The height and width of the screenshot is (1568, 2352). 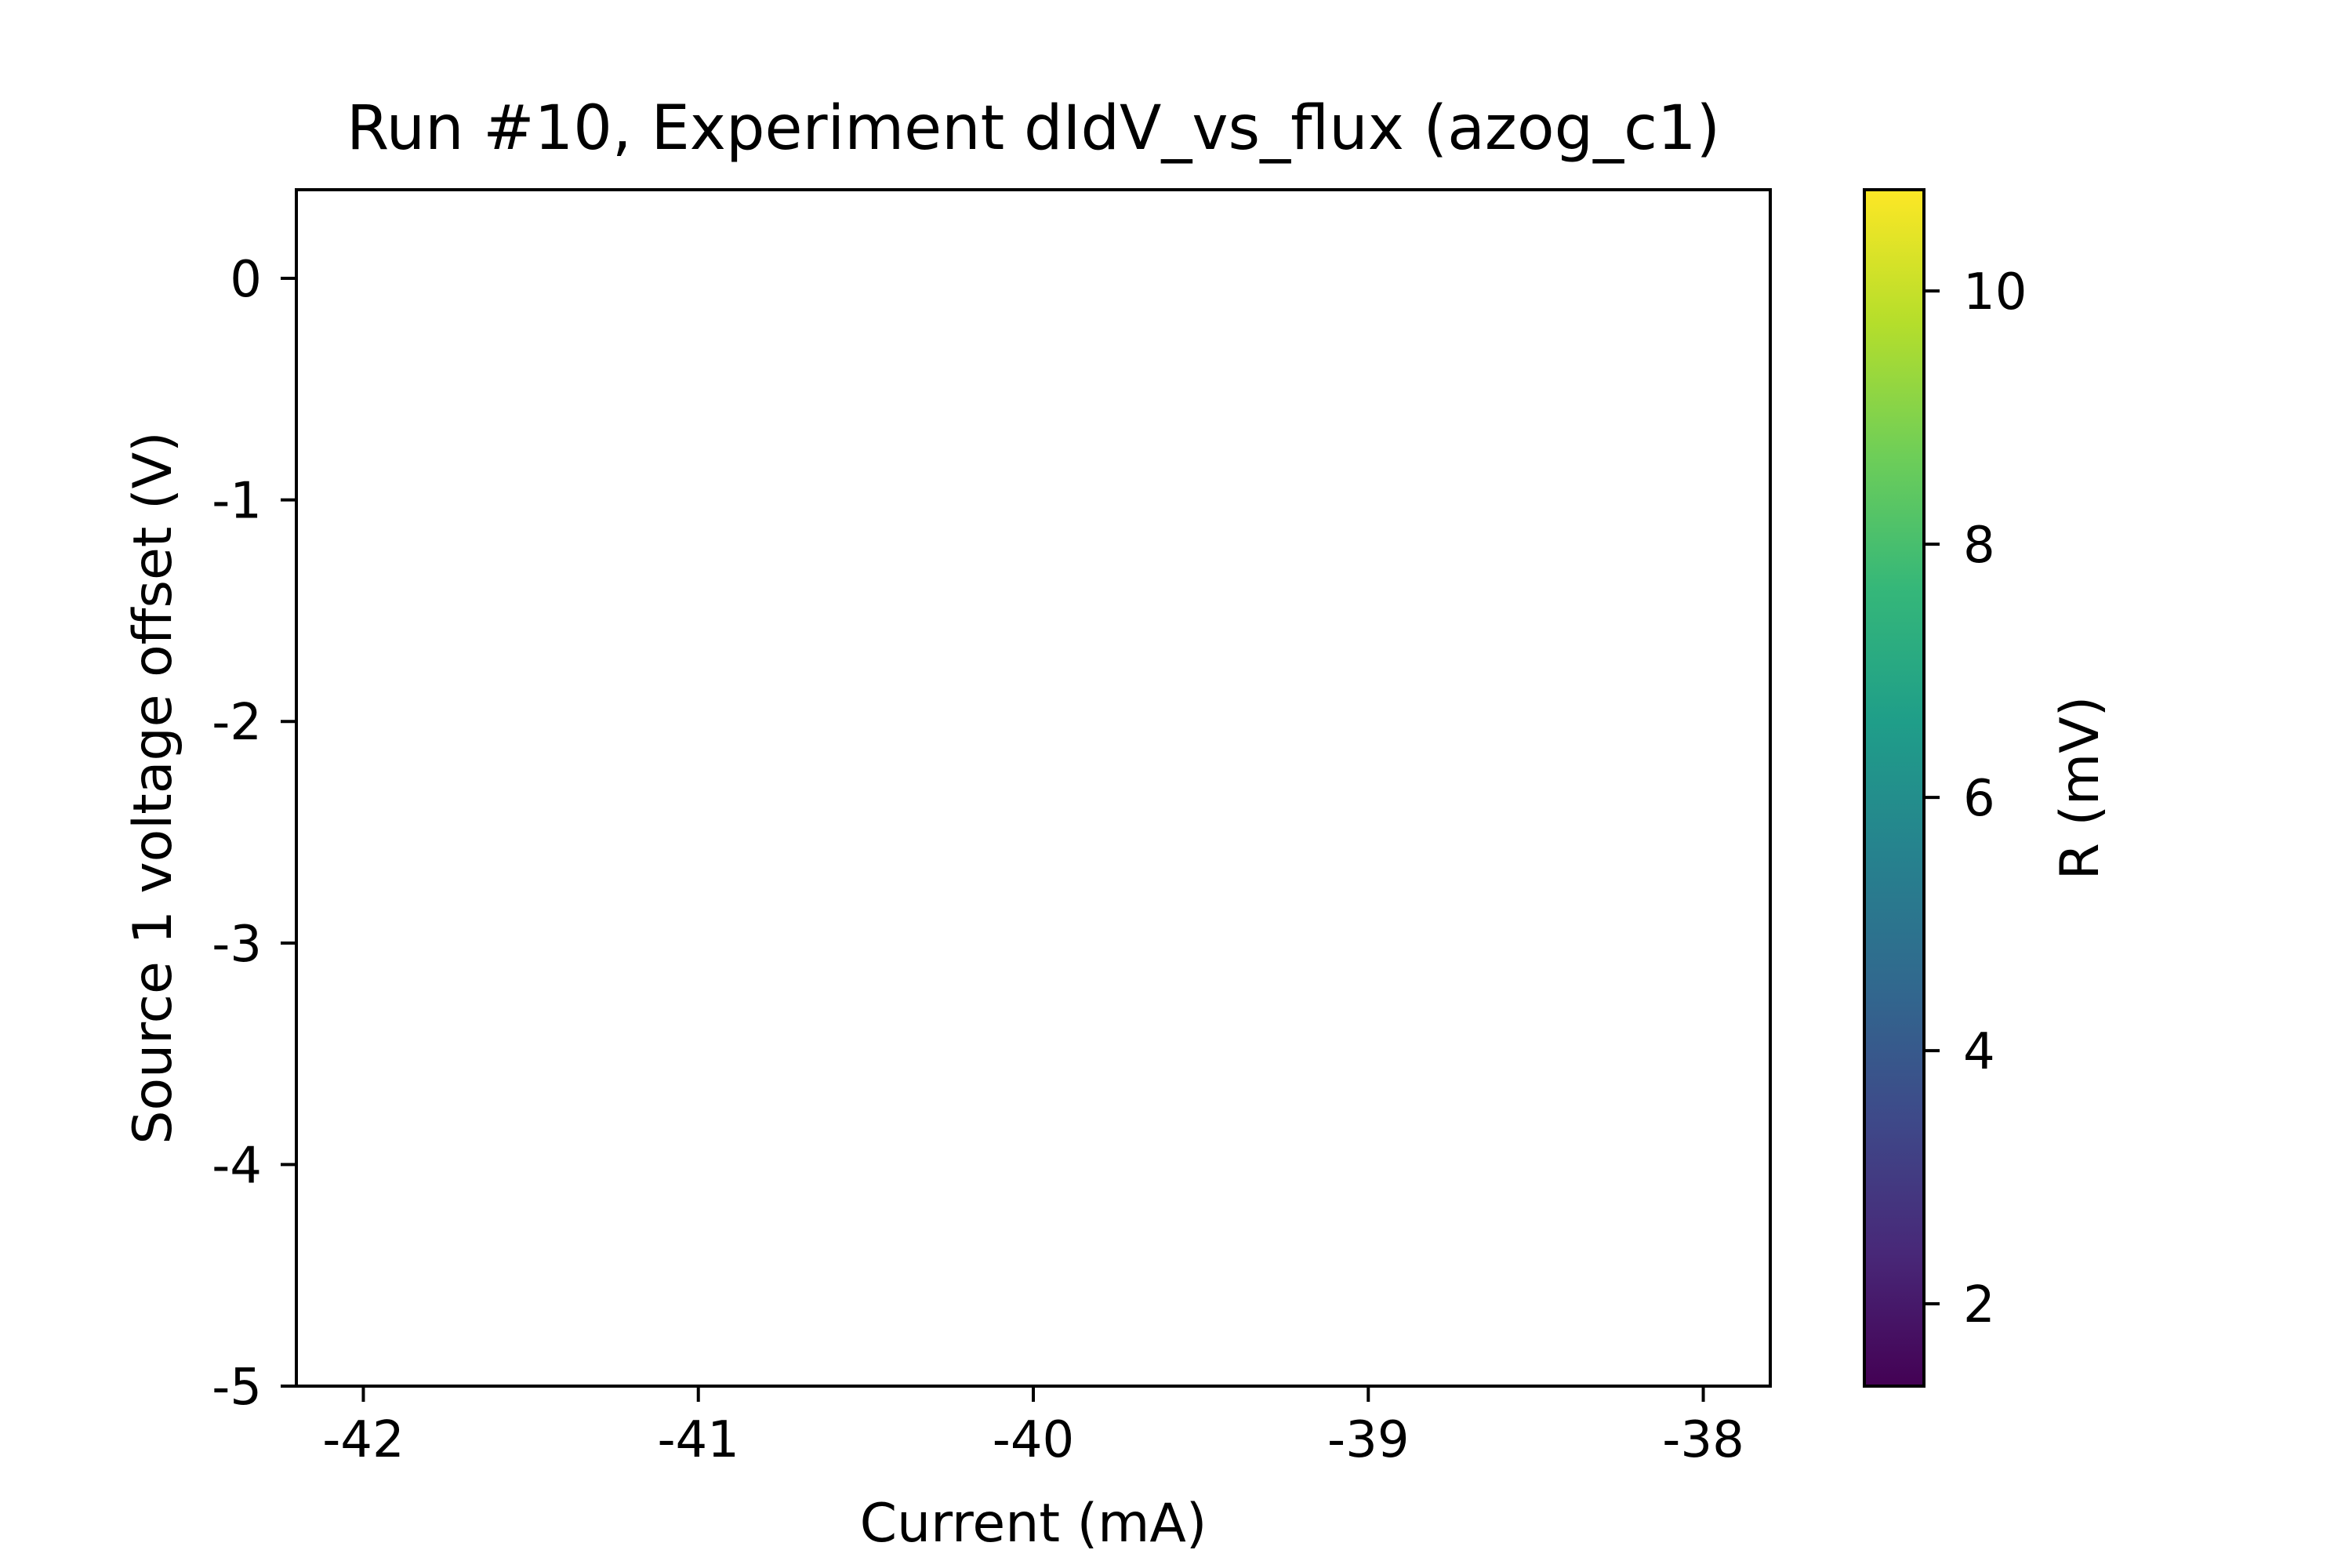 What do you see at coordinates (254, 834) in the screenshot?
I see `y-axis: 0 -1 -2 -3 -4 -5` at bounding box center [254, 834].